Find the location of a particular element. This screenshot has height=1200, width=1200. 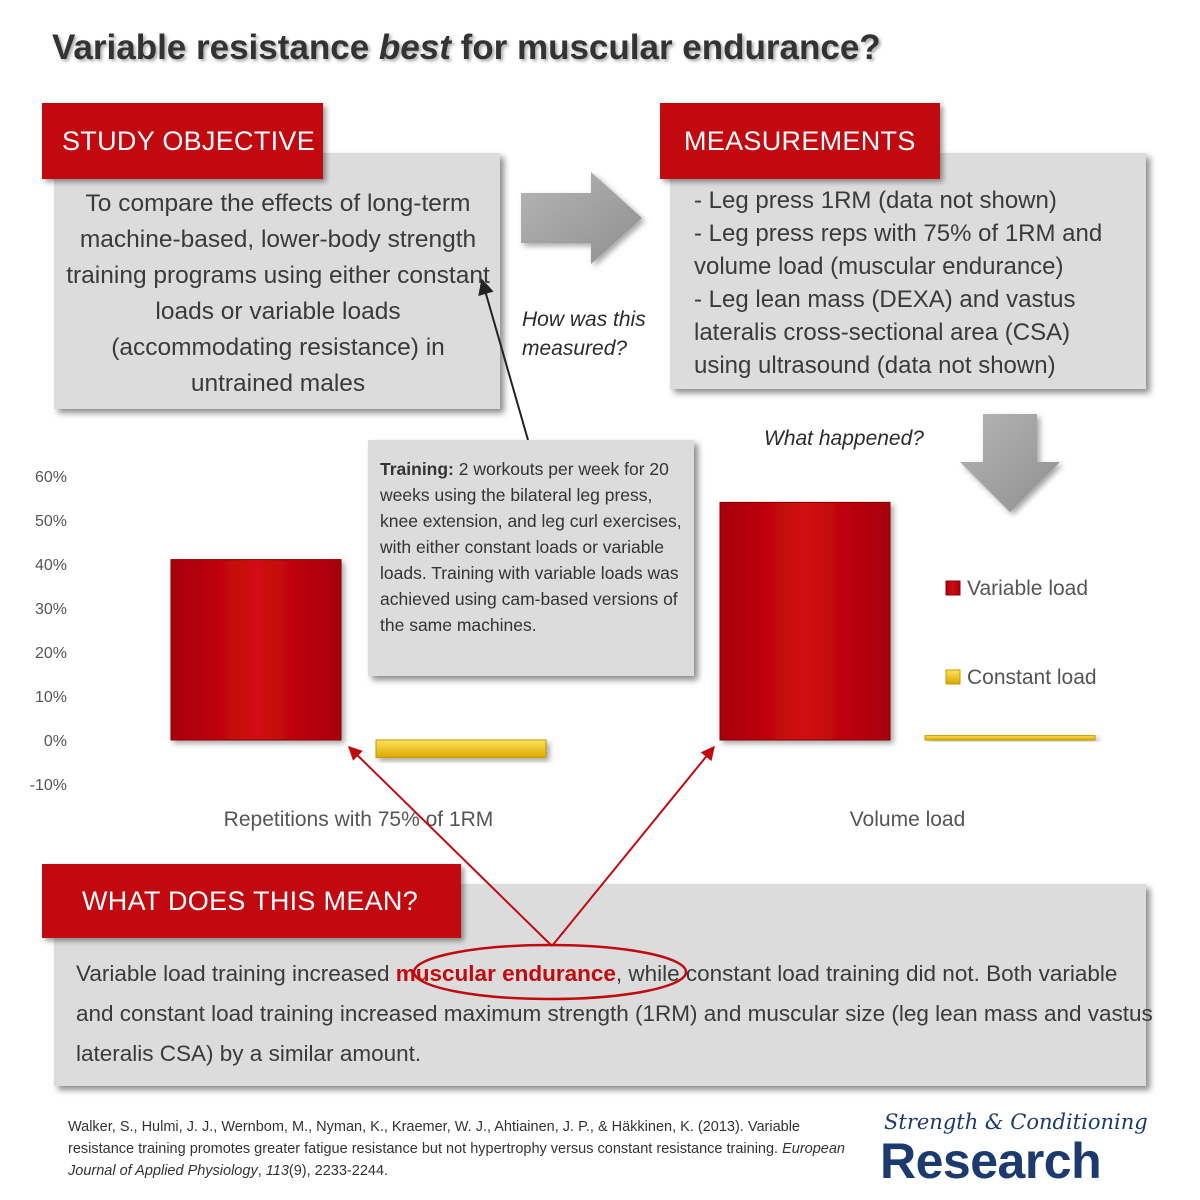

right-arrow-icon is located at coordinates (581, 218).